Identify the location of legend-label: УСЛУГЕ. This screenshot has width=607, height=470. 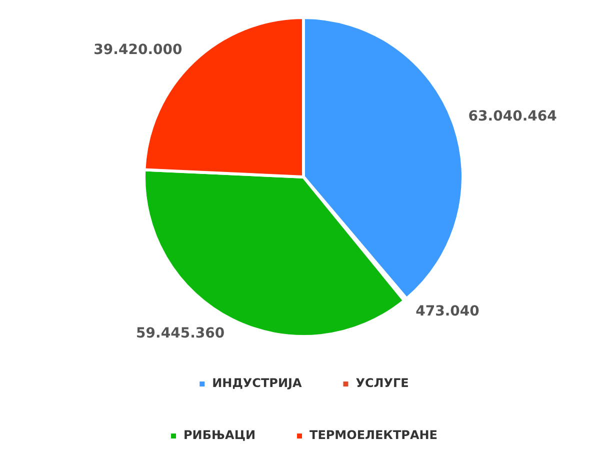
(382, 383).